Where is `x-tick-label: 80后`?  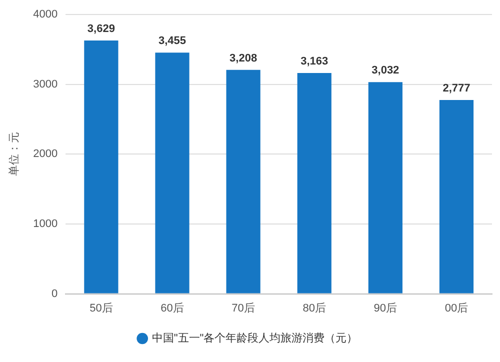 x-tick-label: 80后 is located at coordinates (314, 307).